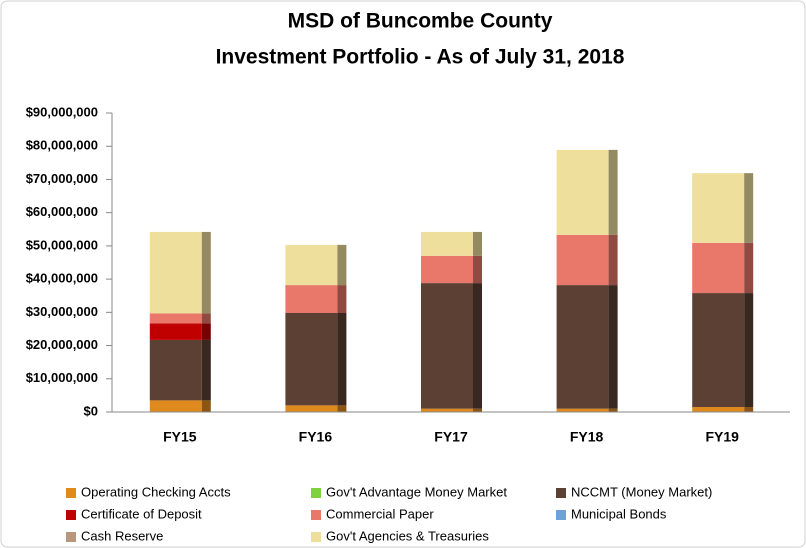  I want to click on legend-label: Cash Reserve, so click(122, 535).